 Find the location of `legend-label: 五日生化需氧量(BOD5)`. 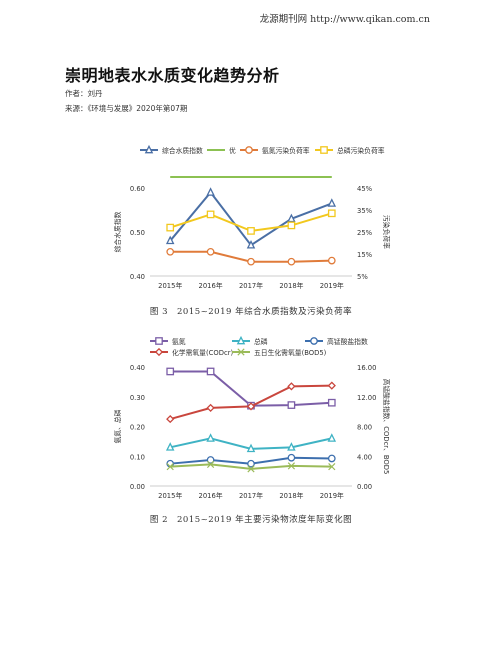

legend-label: 五日生化需氧量(BOD5) is located at coordinates (290, 352).